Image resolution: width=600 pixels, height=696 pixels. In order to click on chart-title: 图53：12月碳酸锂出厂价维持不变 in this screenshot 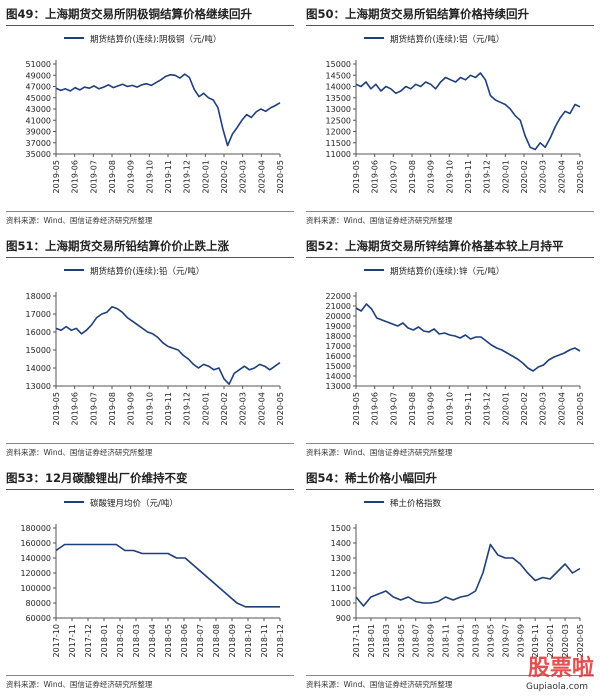, I will do `click(150, 480)`.